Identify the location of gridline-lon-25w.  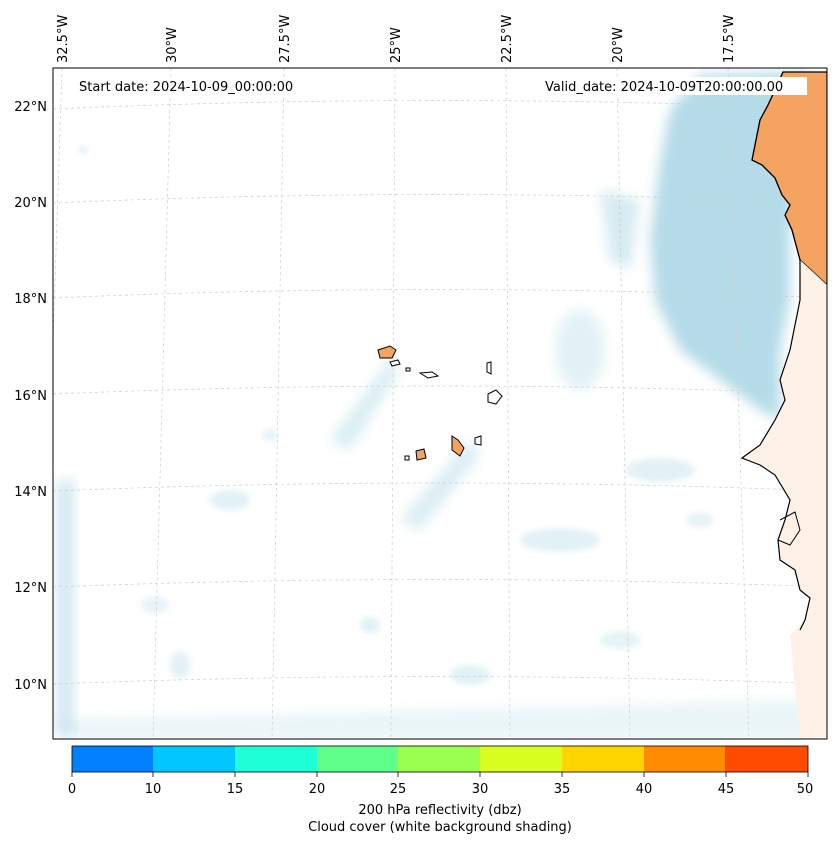
(393, 403).